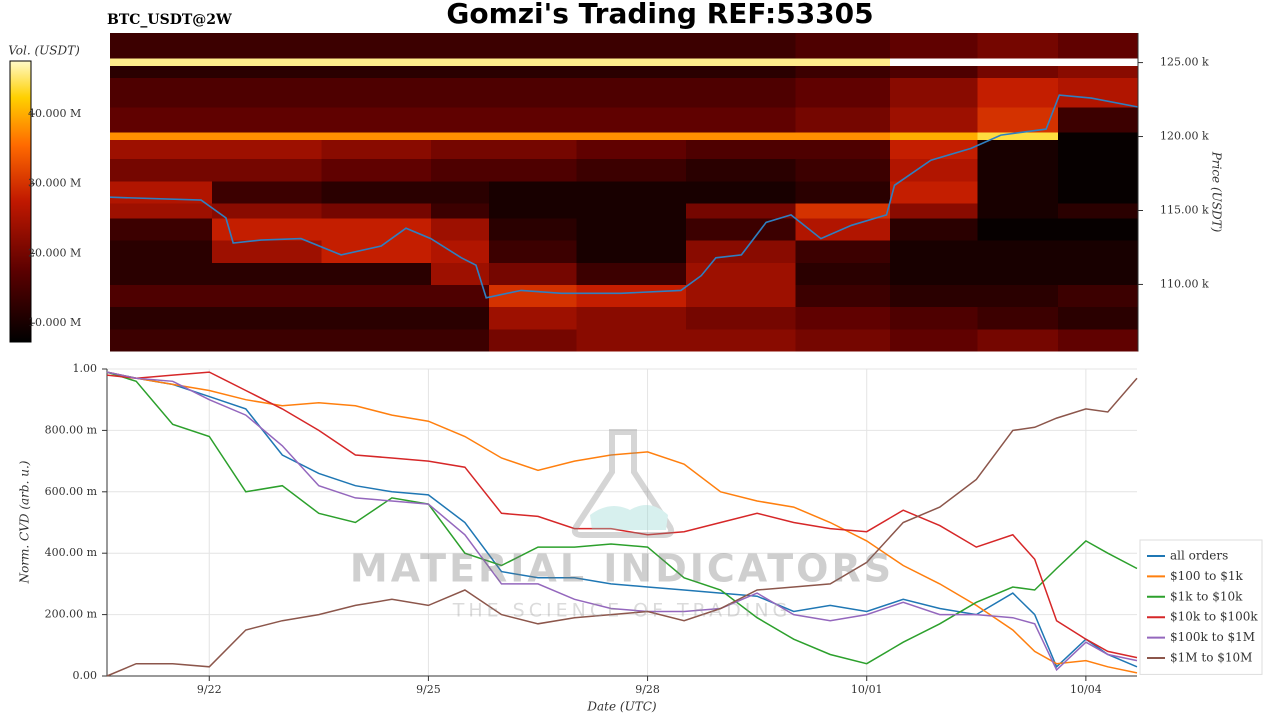 Image resolution: width=1280 pixels, height=720 pixels. What do you see at coordinates (1212, 637) in the screenshot?
I see `legend-label: $100k to $1M` at bounding box center [1212, 637].